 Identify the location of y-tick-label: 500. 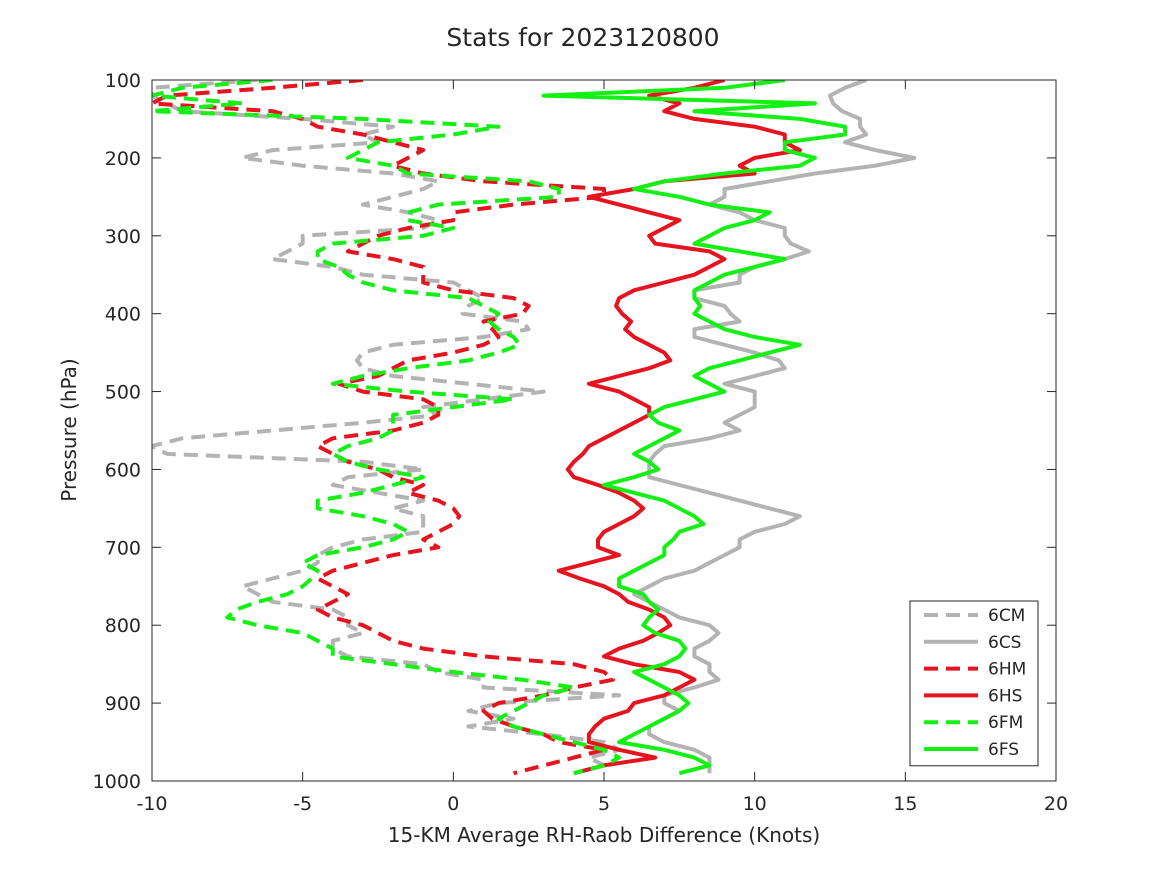
(123, 393).